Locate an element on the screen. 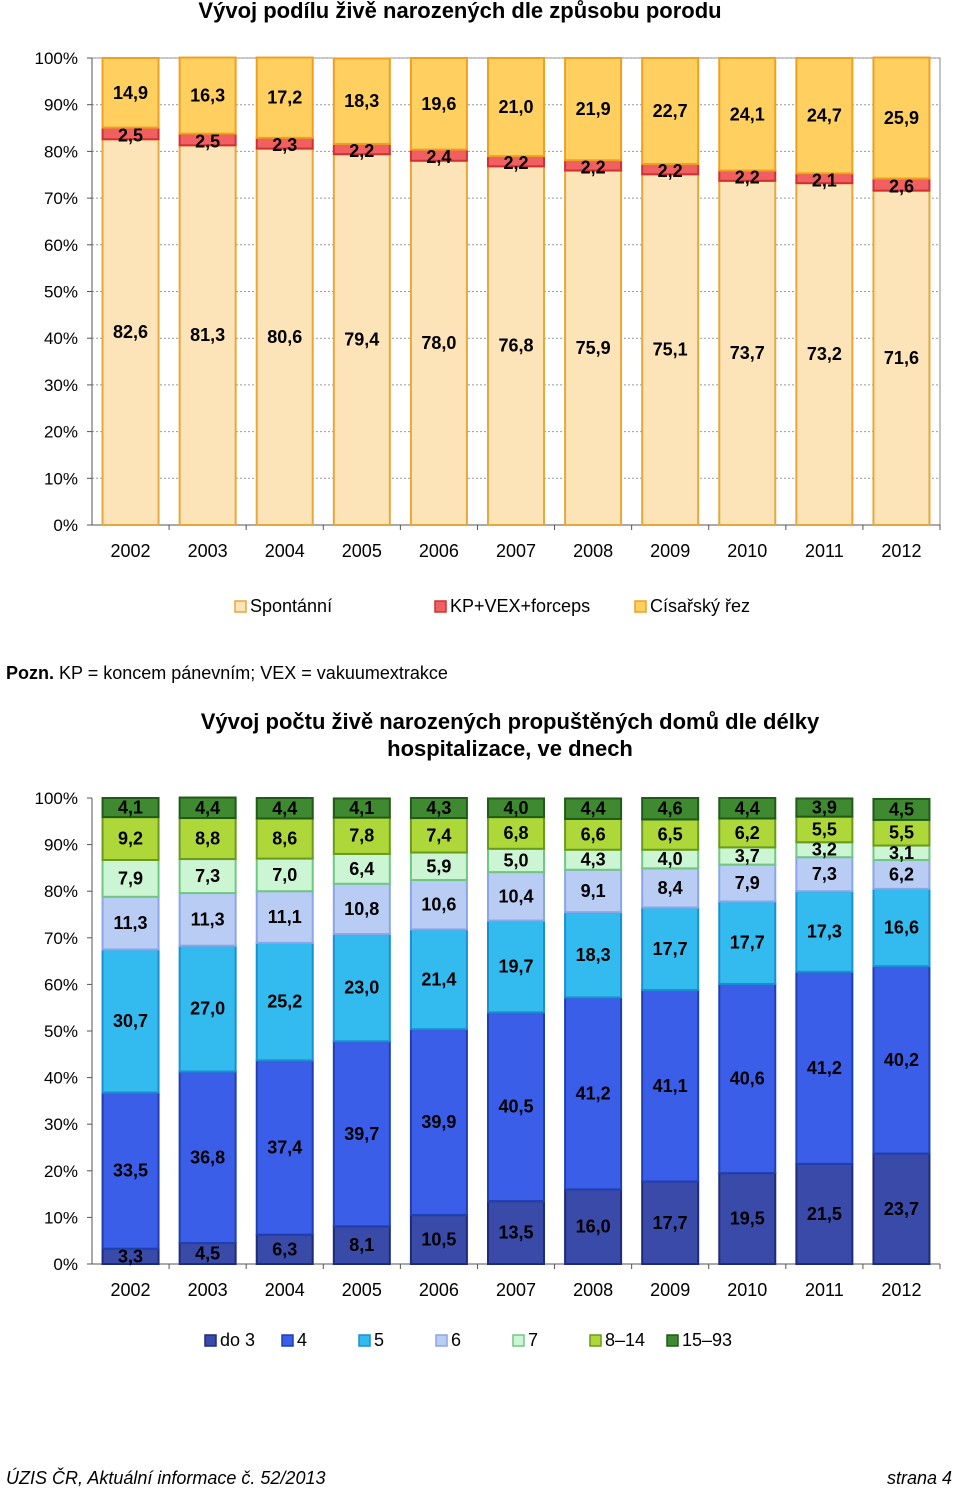 This screenshot has width=960, height=1492. undefined-legend-label: Císařský řez is located at coordinates (700, 606).